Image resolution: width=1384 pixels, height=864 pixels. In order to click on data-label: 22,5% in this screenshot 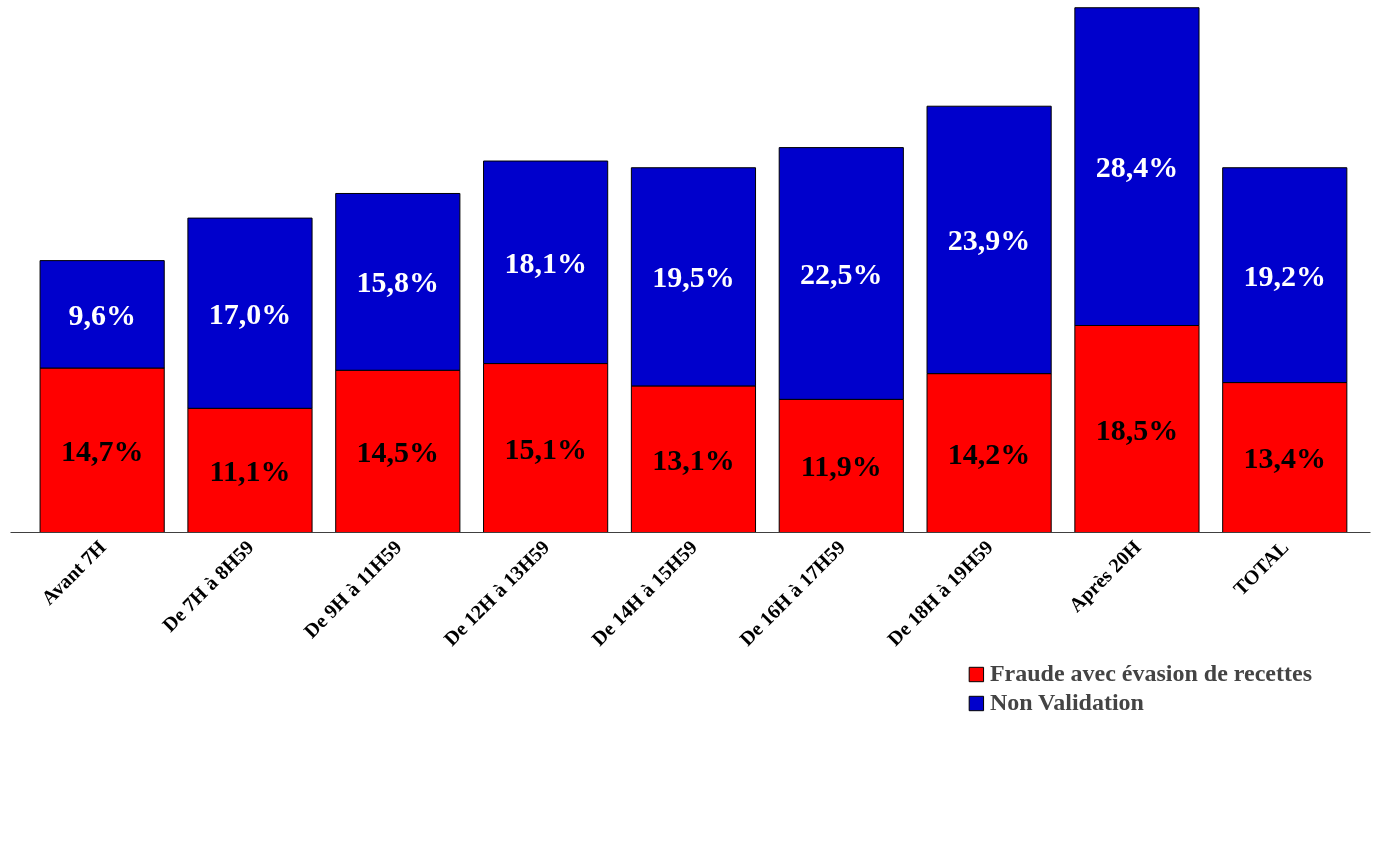, I will do `click(841, 273)`.